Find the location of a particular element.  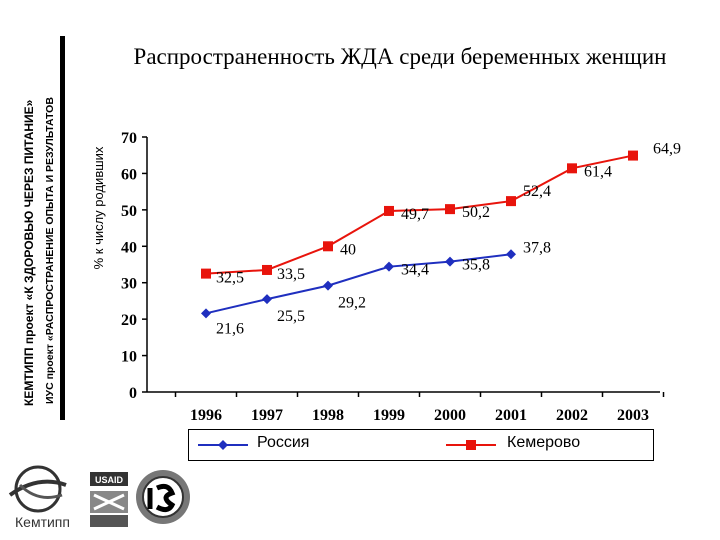

legend-kemerovo-label: Кемерово is located at coordinates (544, 442).